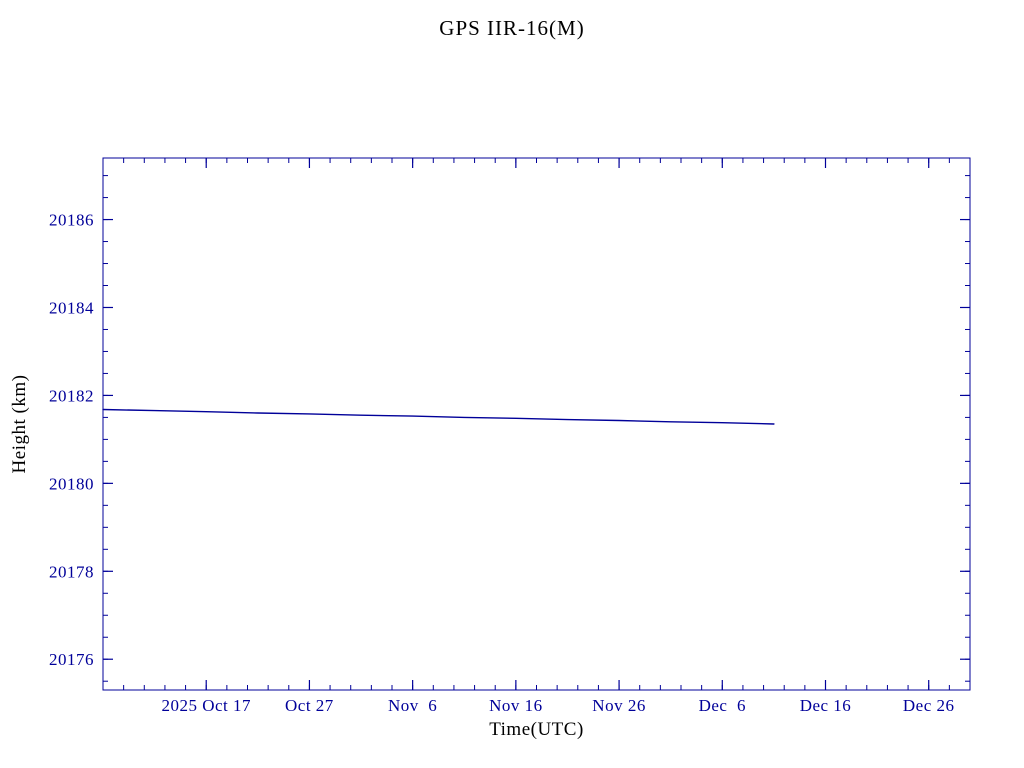 The height and width of the screenshot is (768, 1024). Describe the element at coordinates (438, 416) in the screenshot. I see `height-series-line` at that location.